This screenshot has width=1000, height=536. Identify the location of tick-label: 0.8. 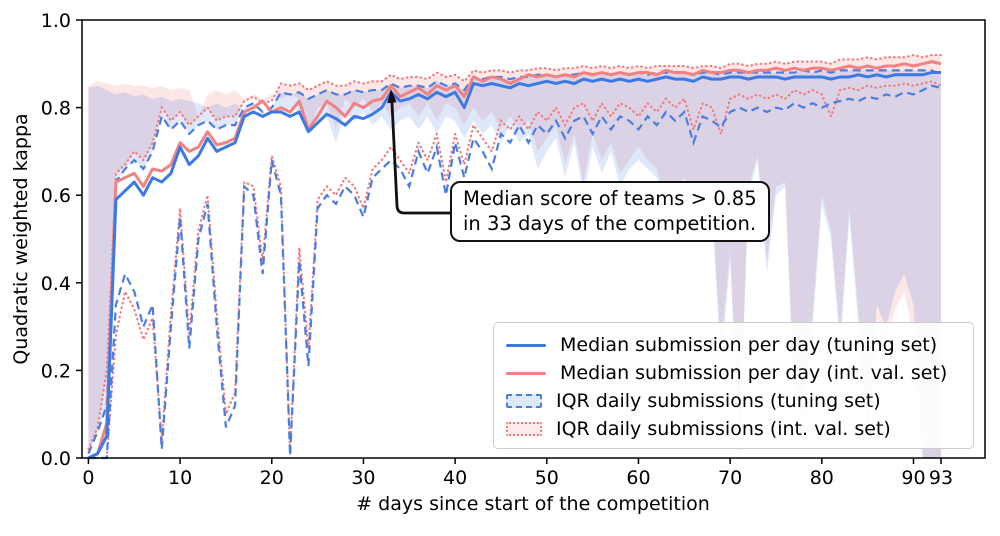
(56, 109).